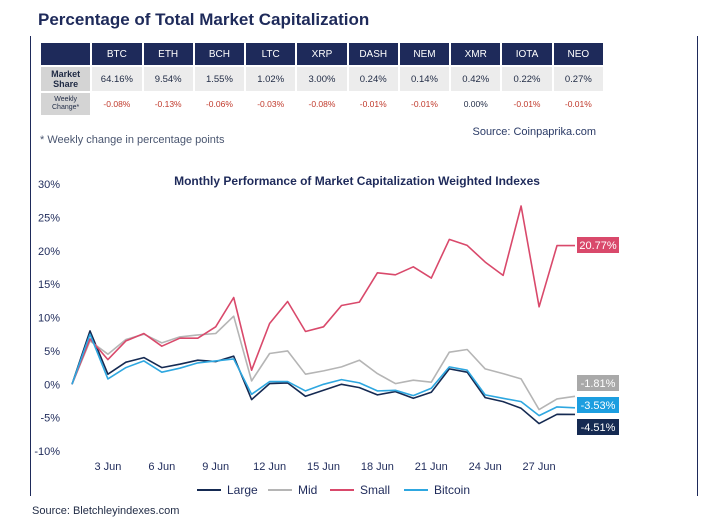 Image resolution: width=704 pixels, height=526 pixels. What do you see at coordinates (49, 218) in the screenshot?
I see `y-tick-label: 25%` at bounding box center [49, 218].